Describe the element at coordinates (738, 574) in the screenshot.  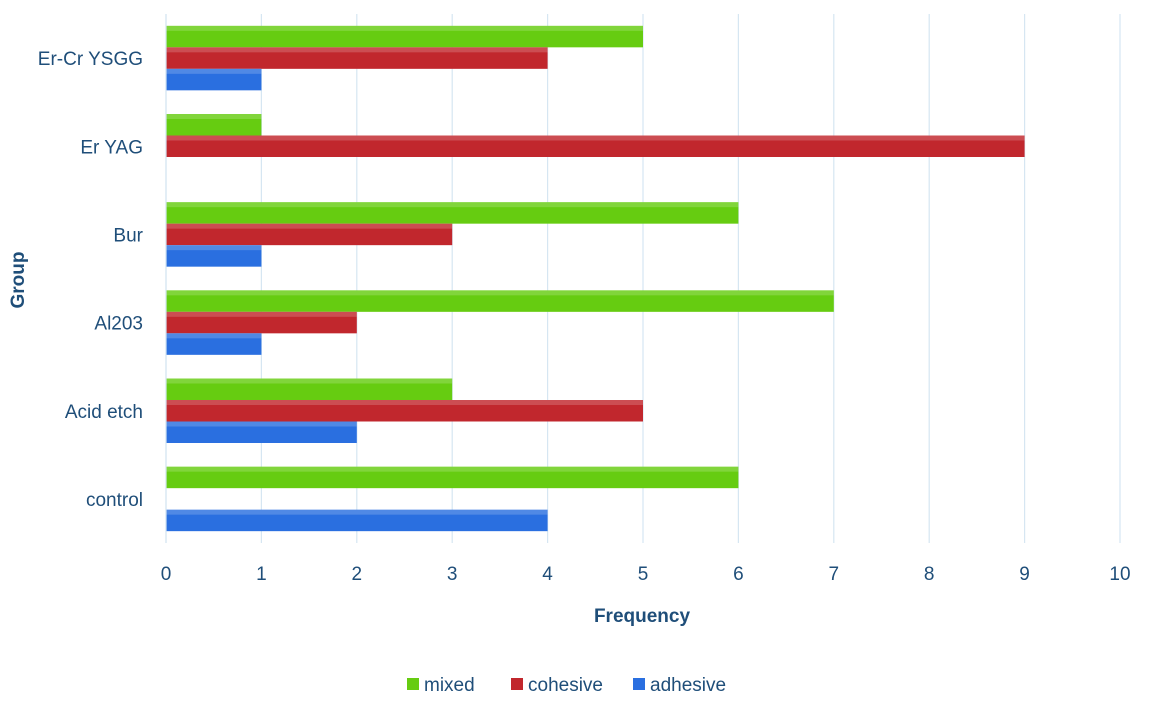
I see `x-tick-label: 6` at that location.